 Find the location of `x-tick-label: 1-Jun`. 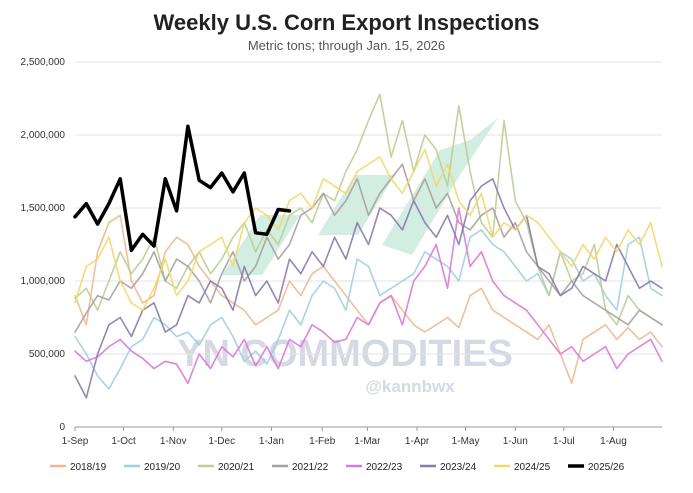

x-tick-label: 1-Jun is located at coordinates (515, 441).